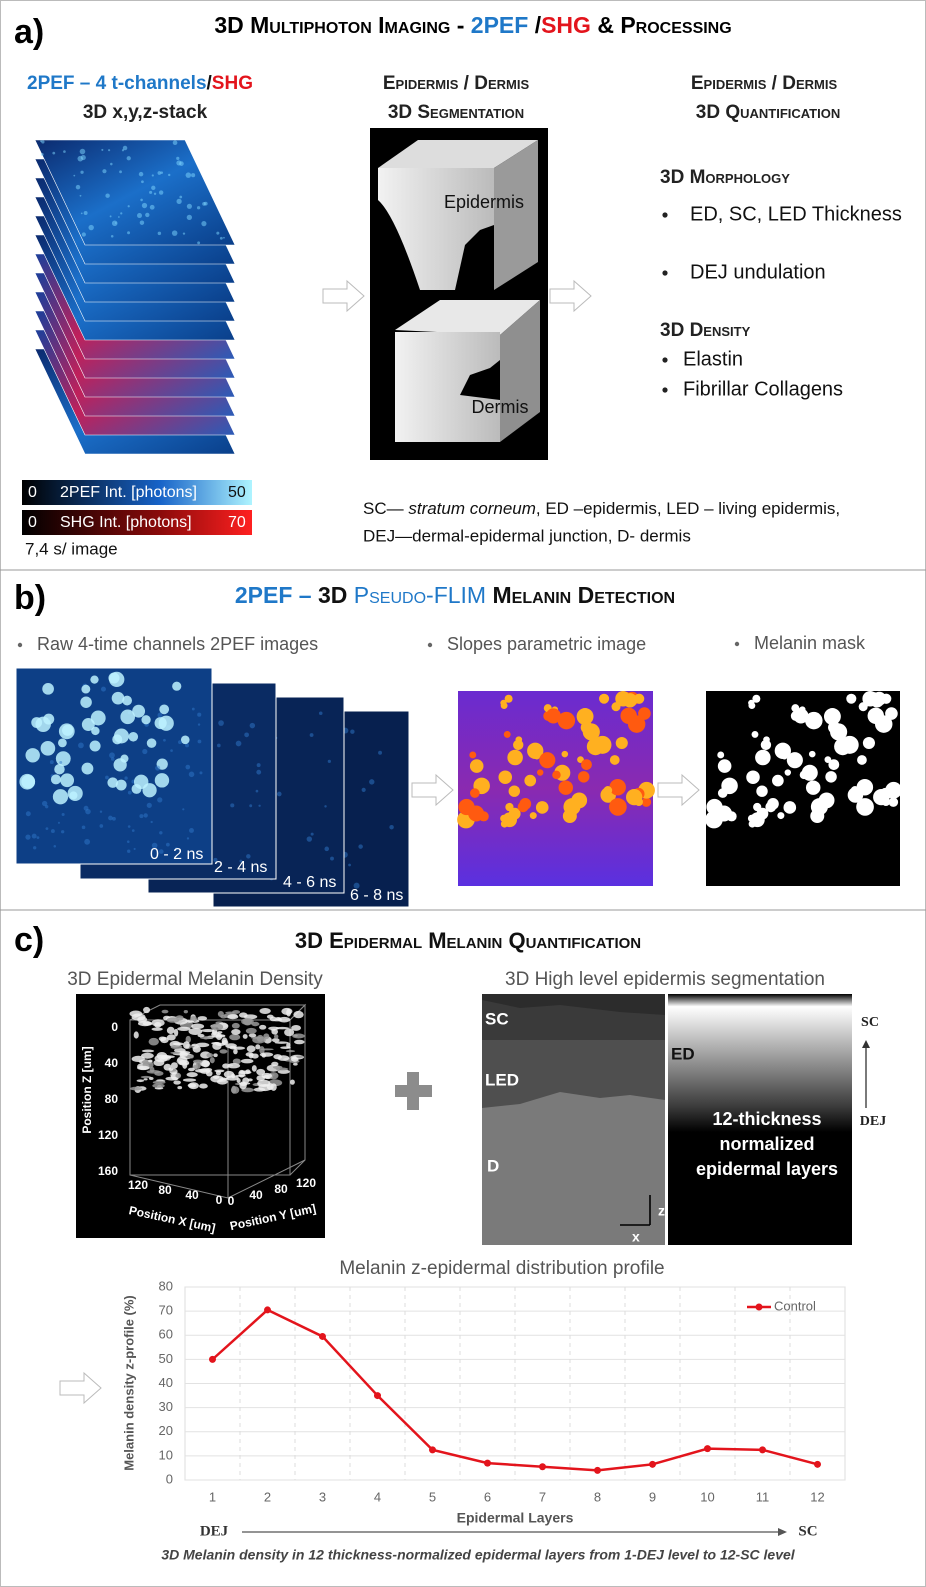 This screenshot has height=1587, width=926. What do you see at coordinates (570, 296) in the screenshot?
I see `flow-arrow` at bounding box center [570, 296].